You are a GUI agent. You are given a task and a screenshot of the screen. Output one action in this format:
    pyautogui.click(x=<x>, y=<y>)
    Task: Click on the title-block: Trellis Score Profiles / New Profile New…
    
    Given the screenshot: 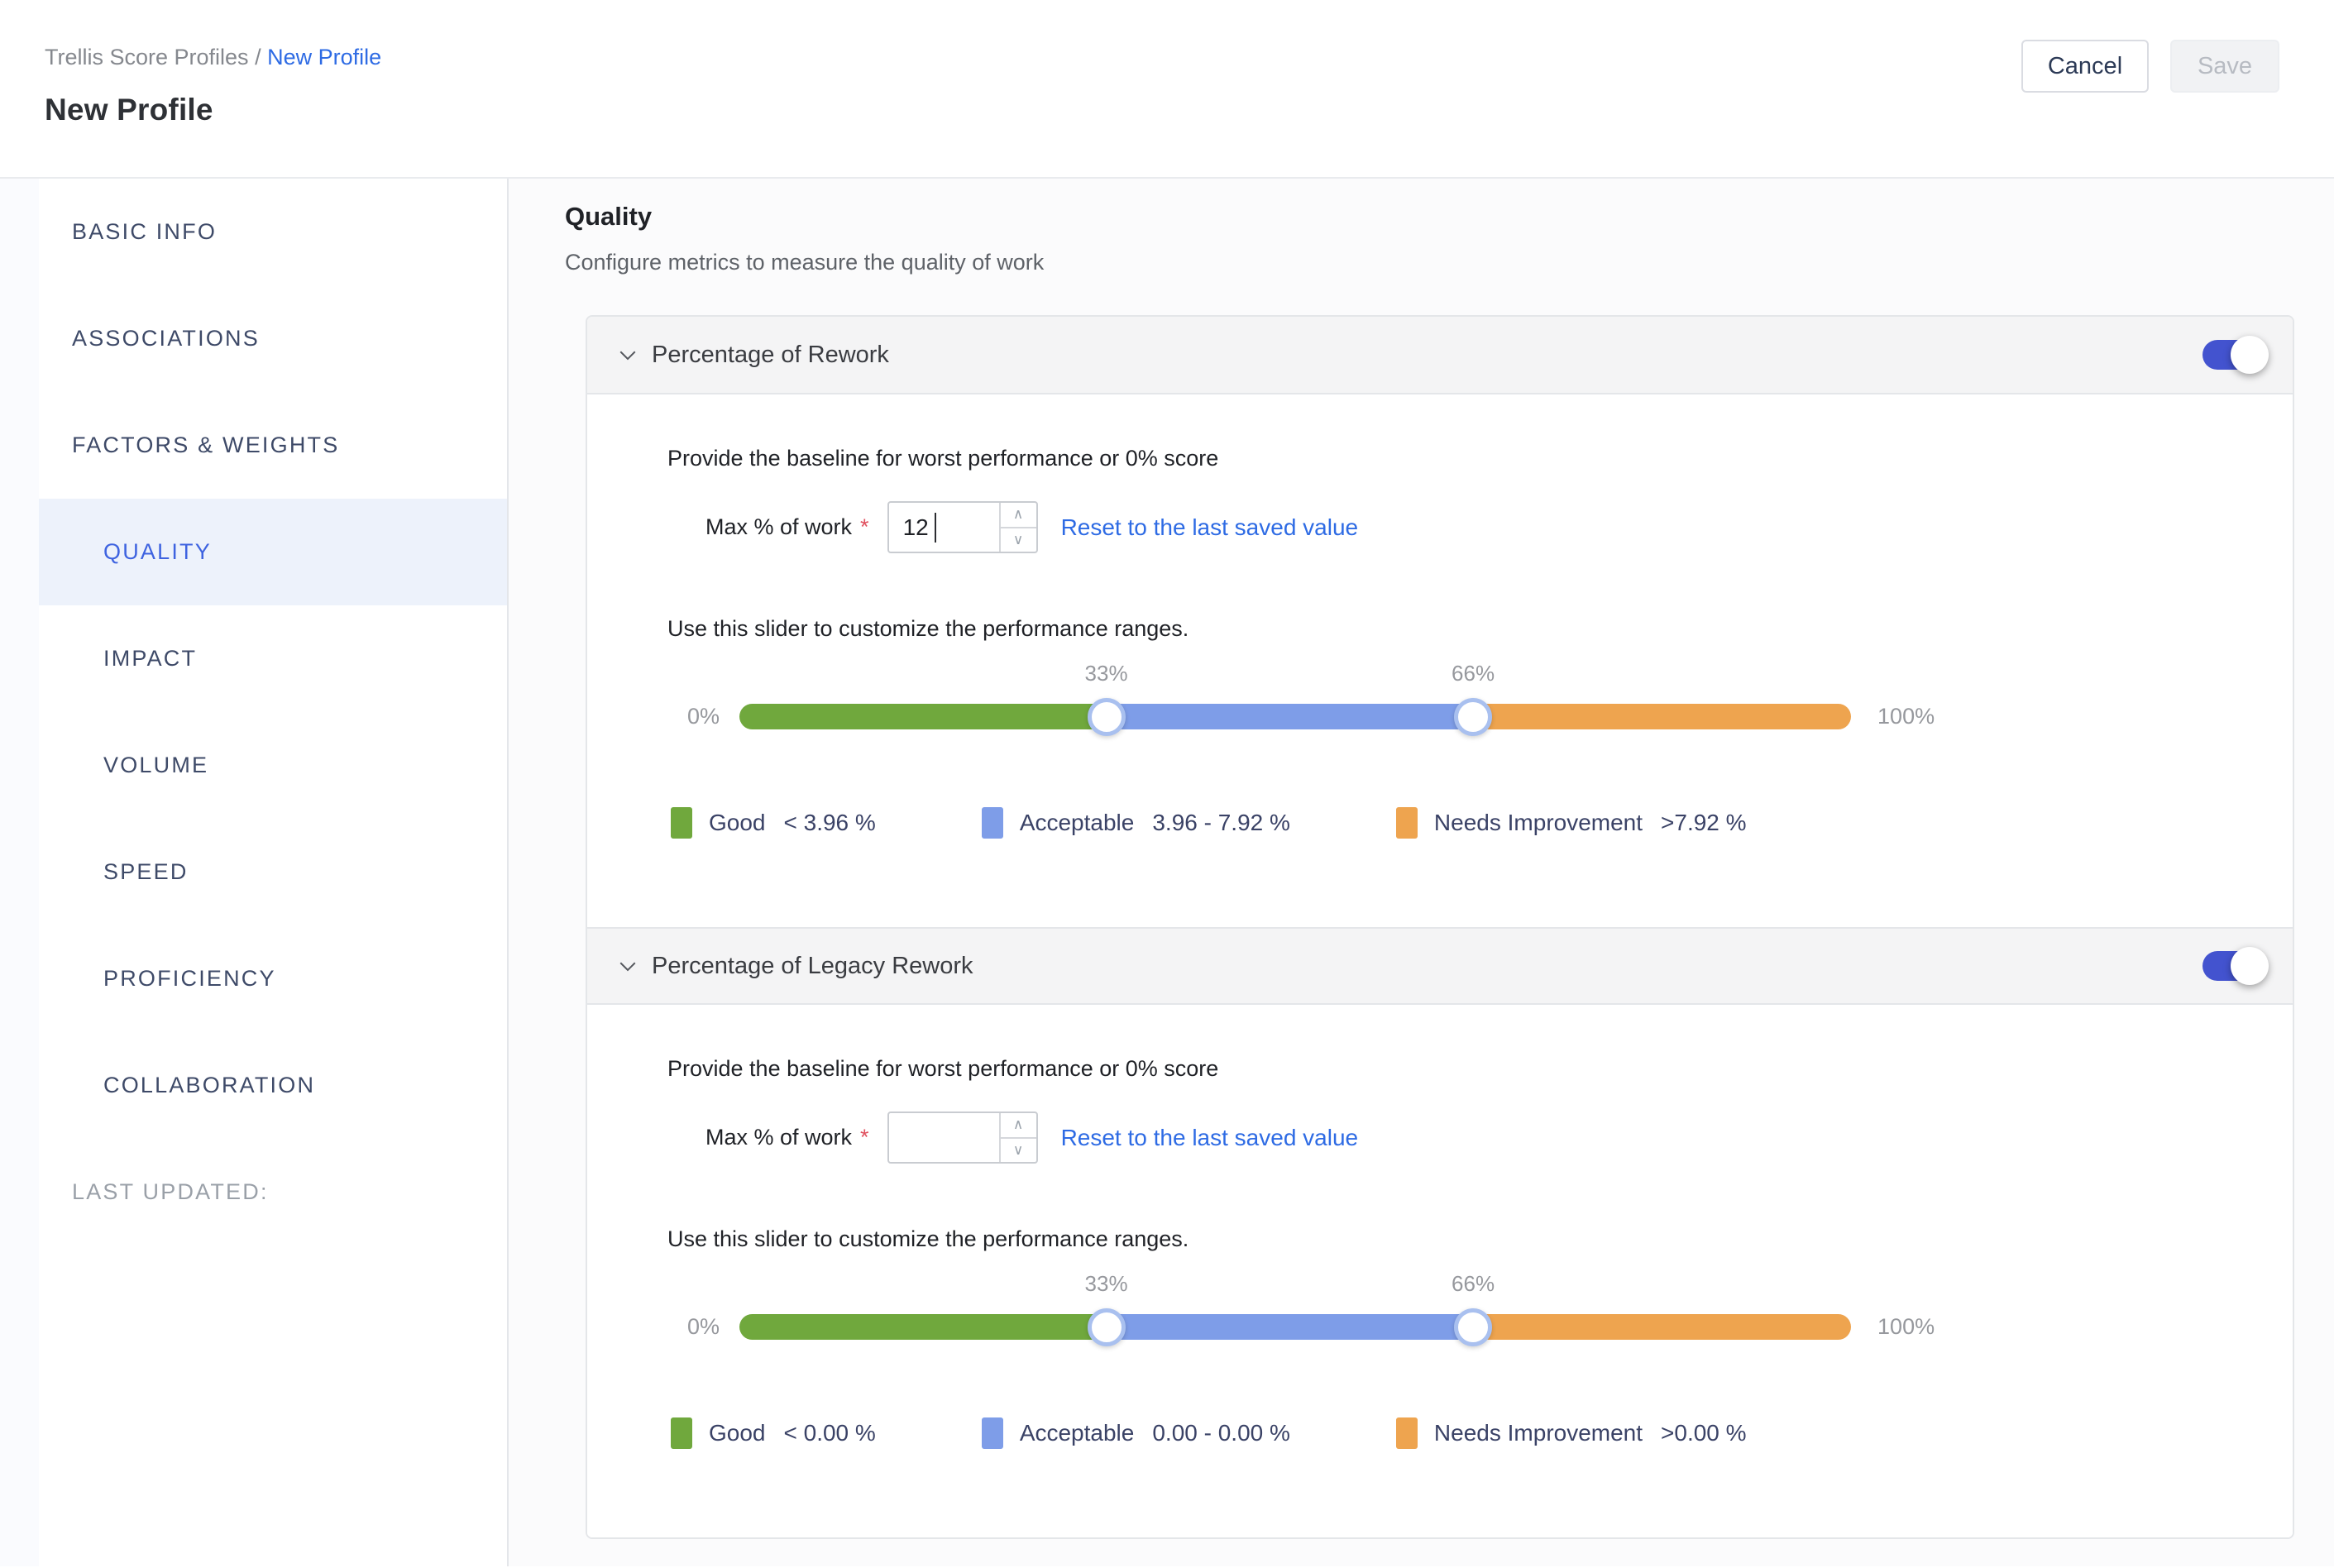 What is the action you would take?
    pyautogui.click(x=213, y=81)
    